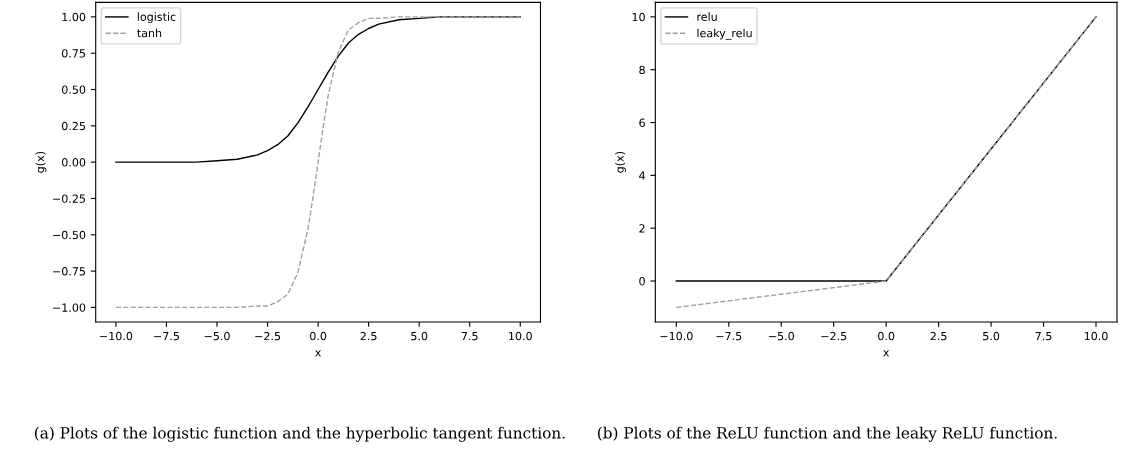  What do you see at coordinates (69, 198) in the screenshot?
I see `y-tick-label: −0.25` at bounding box center [69, 198].